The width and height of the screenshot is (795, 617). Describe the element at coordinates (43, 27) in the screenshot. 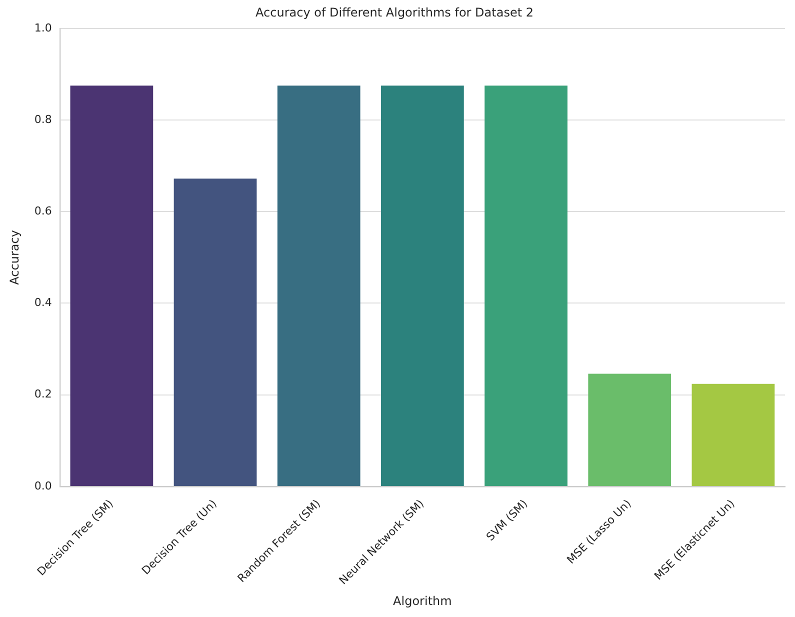

I see `y-tick-label: 1.0` at that location.